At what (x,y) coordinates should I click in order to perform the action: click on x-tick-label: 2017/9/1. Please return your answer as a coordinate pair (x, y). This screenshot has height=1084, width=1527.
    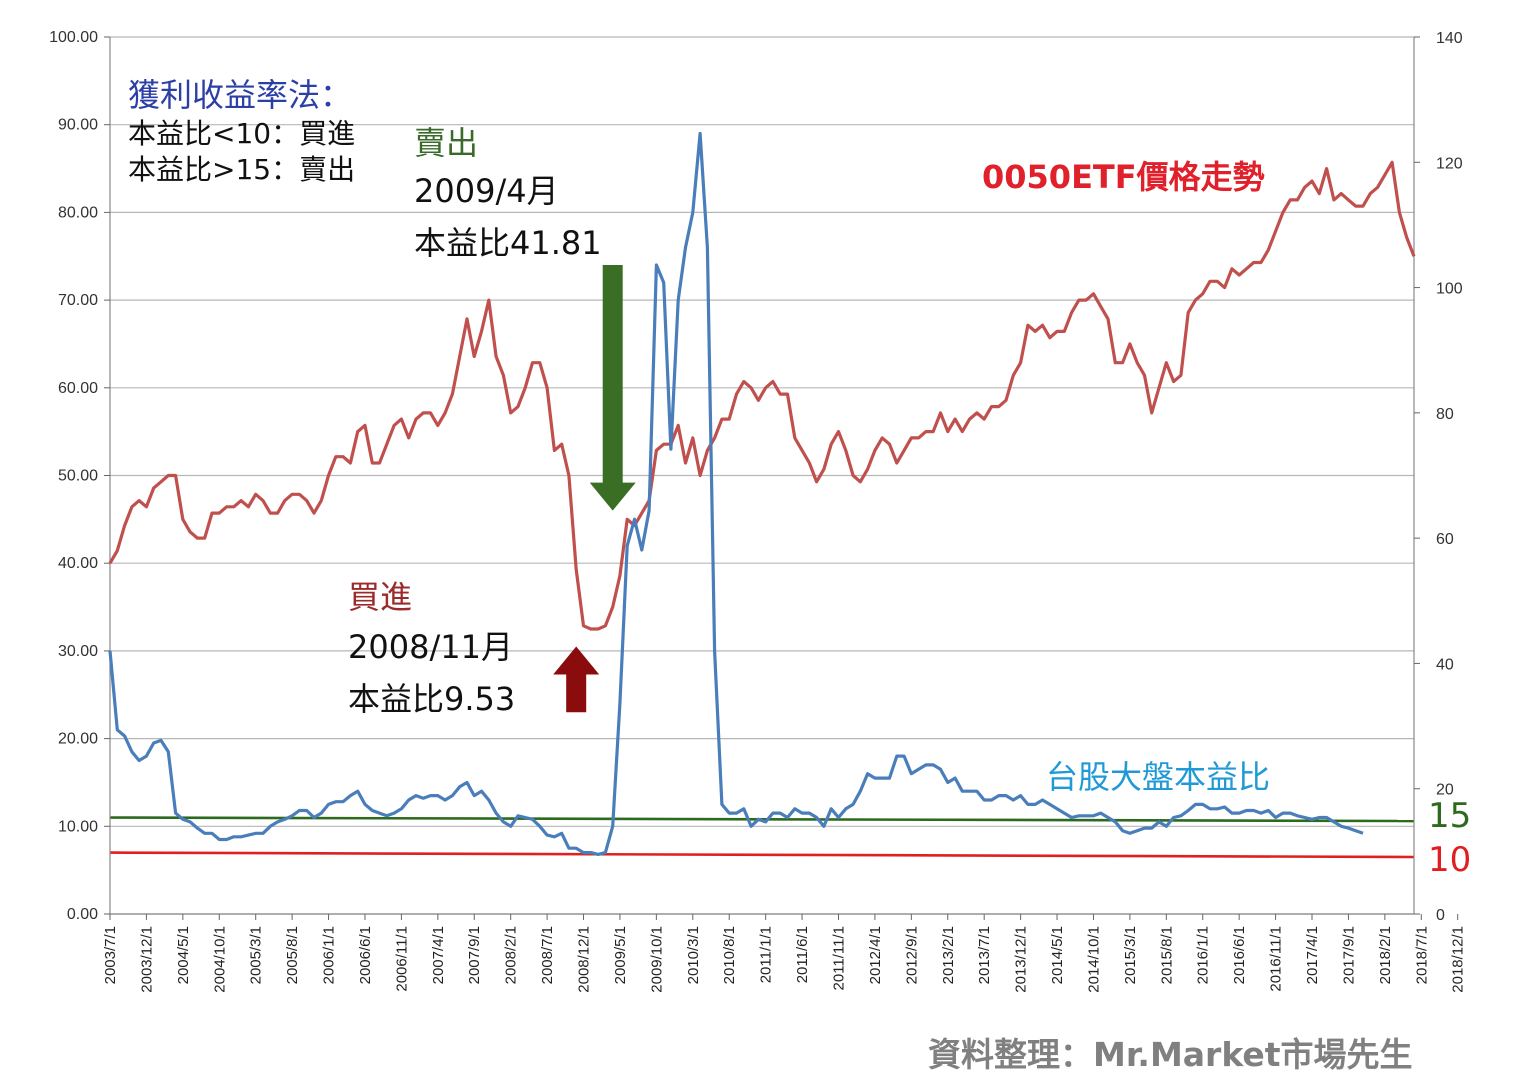
    Looking at the image, I should click on (1348, 955).